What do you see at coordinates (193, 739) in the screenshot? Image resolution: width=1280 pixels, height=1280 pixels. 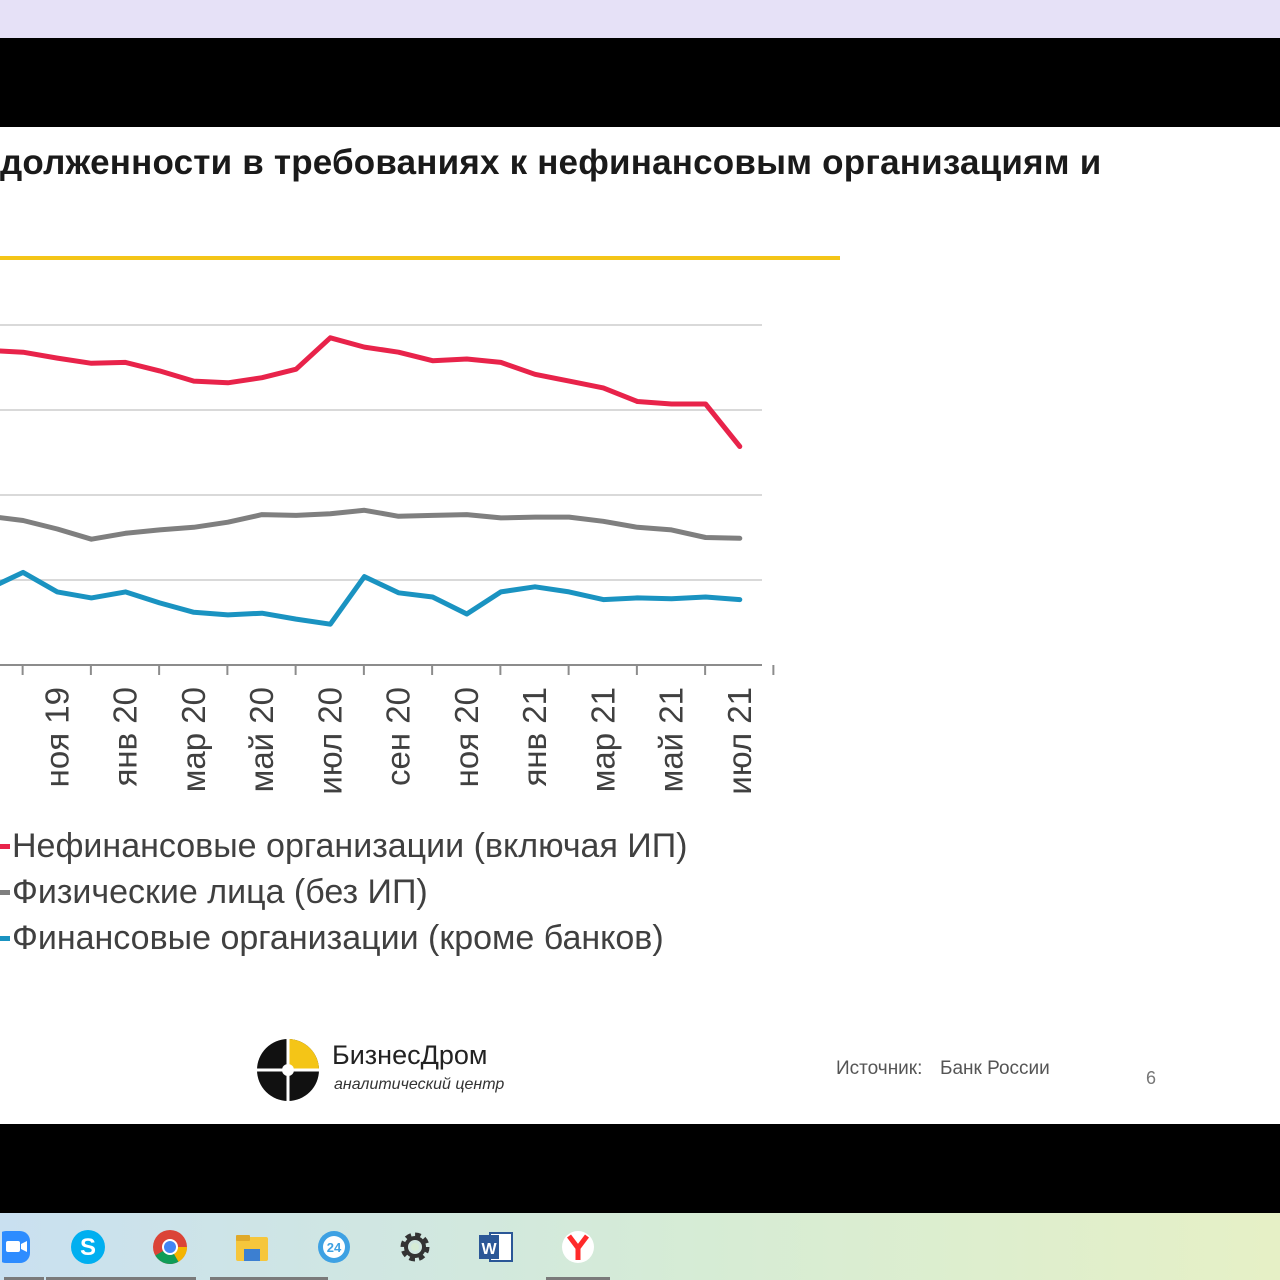 I see `x-tick-label: мар 20` at bounding box center [193, 739].